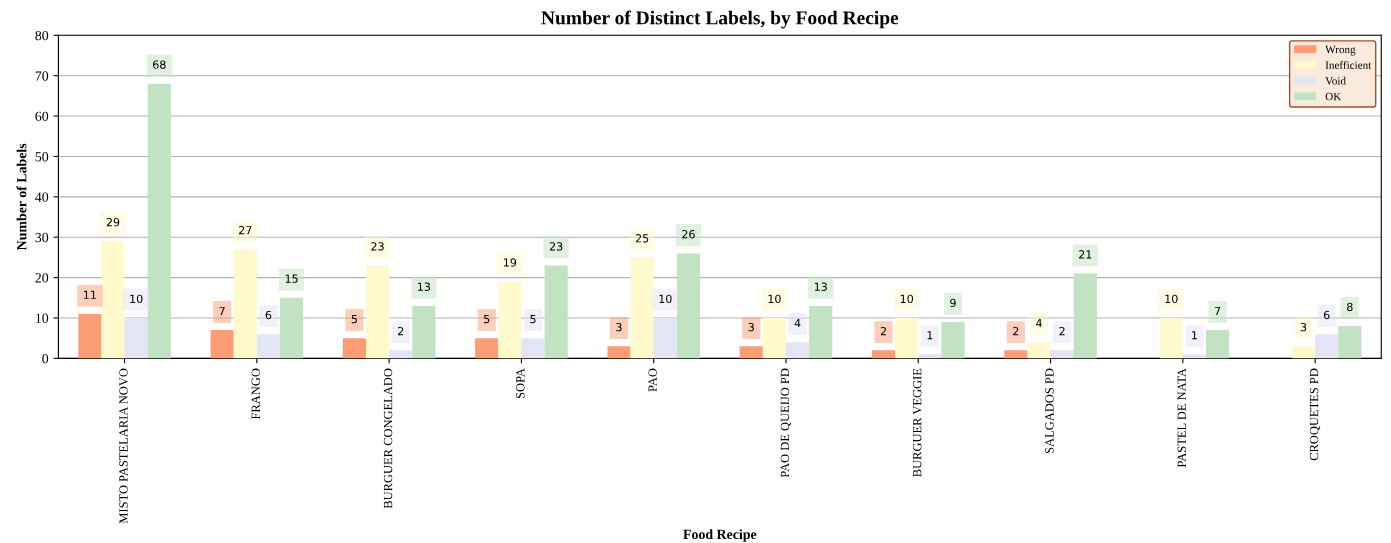 This screenshot has width=1391, height=543. I want to click on x-tick-label: BURGUER VEGGIE, so click(917, 422).